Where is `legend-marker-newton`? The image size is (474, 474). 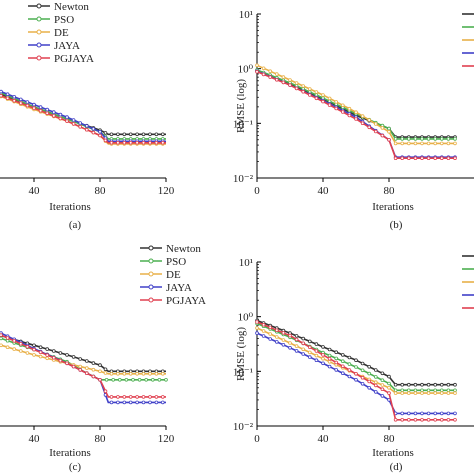 legend-marker-newton is located at coordinates (39, 6).